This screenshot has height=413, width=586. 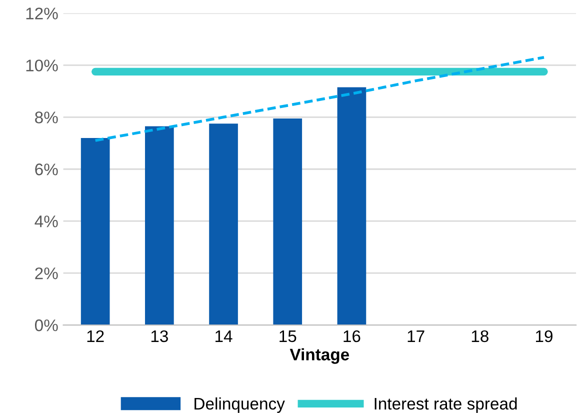 What do you see at coordinates (288, 336) in the screenshot?
I see `x-tick-label: 15` at bounding box center [288, 336].